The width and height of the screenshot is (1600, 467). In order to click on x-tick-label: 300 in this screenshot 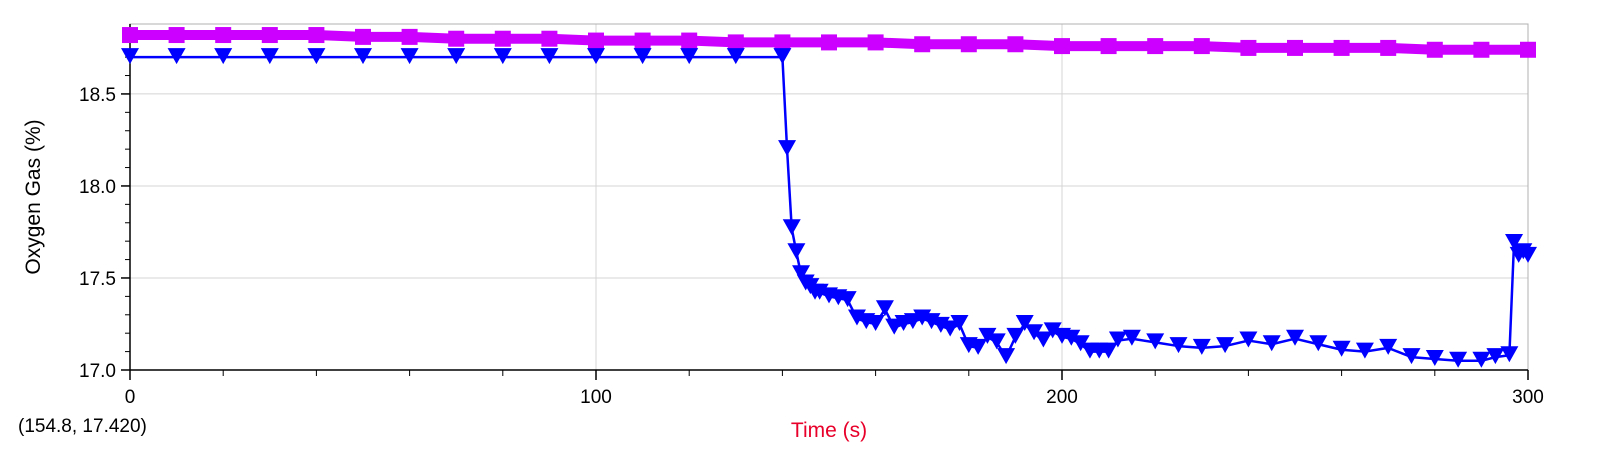, I will do `click(1528, 397)`.